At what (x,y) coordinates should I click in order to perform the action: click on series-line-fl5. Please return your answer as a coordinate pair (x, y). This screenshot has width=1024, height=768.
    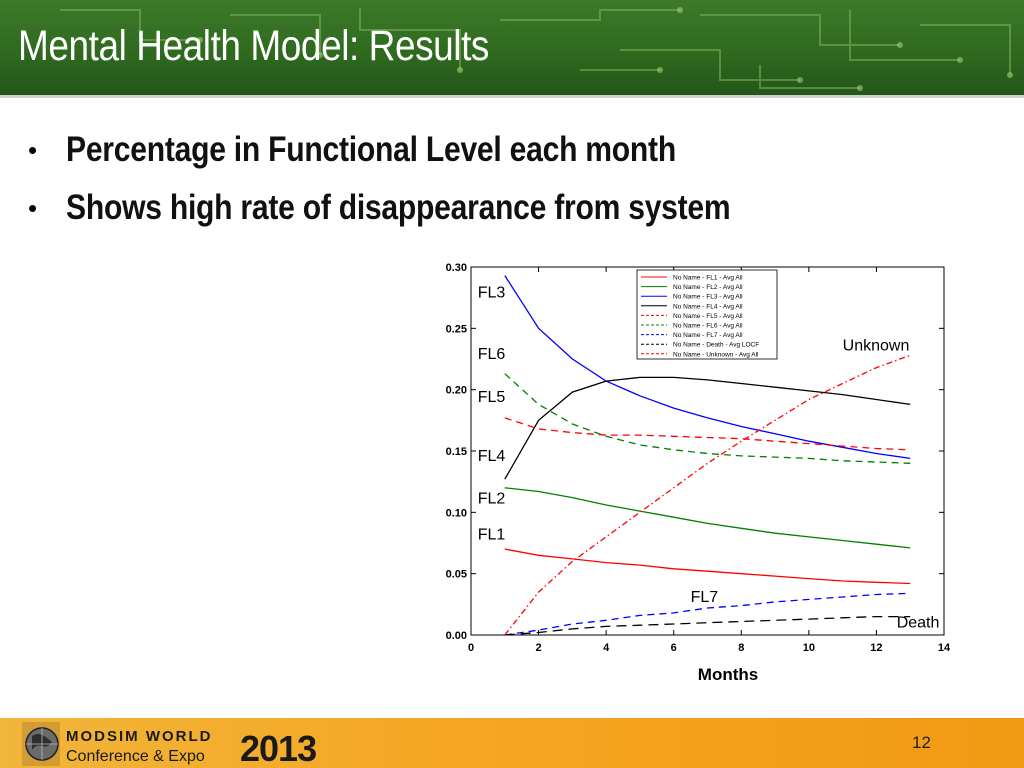
    Looking at the image, I should click on (707, 434).